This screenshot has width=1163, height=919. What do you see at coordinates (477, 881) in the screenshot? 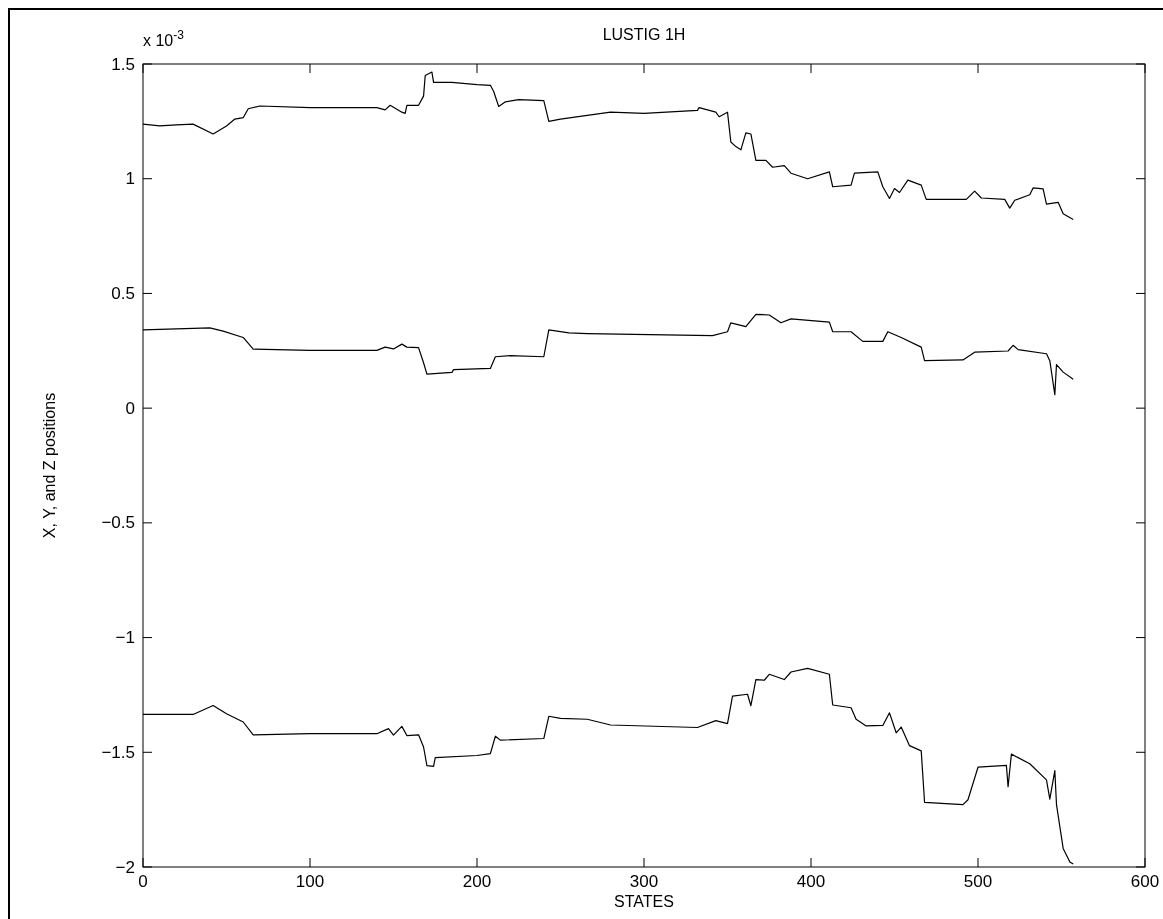
I see `x-tick-label: 200` at bounding box center [477, 881].